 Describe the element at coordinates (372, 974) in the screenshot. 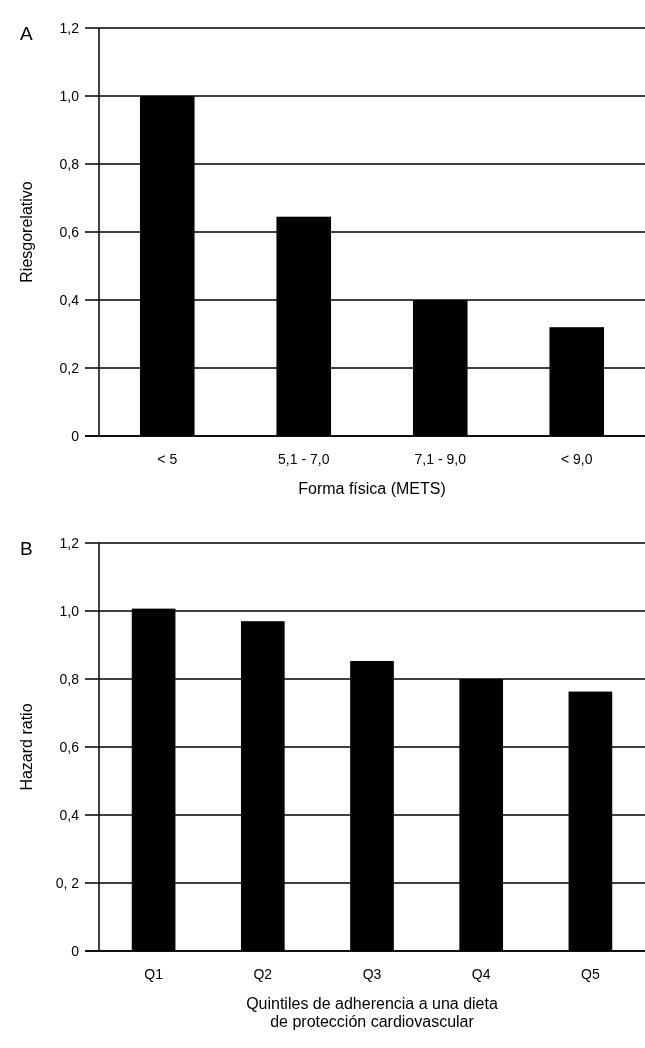

I see `x-tick-label: Q3` at that location.